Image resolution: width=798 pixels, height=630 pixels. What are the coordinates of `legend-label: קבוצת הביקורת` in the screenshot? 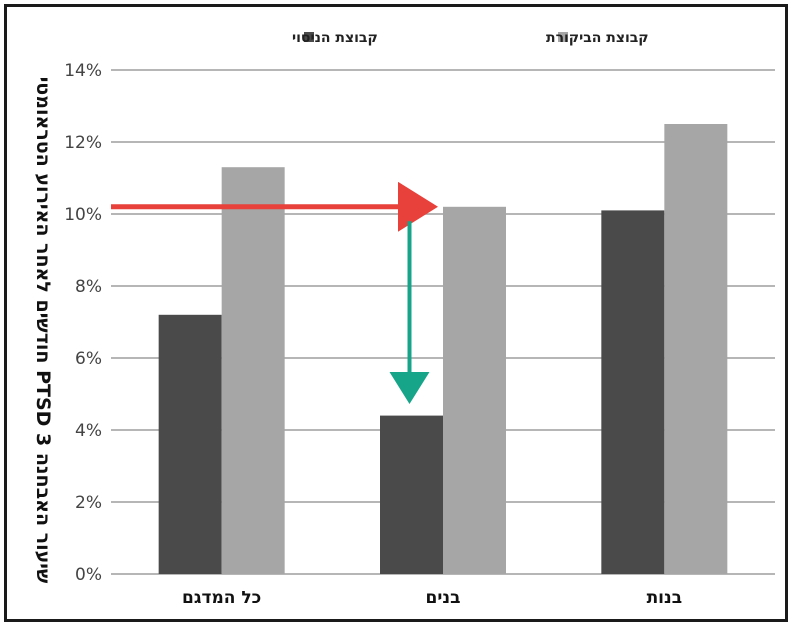 It's located at (597, 38).